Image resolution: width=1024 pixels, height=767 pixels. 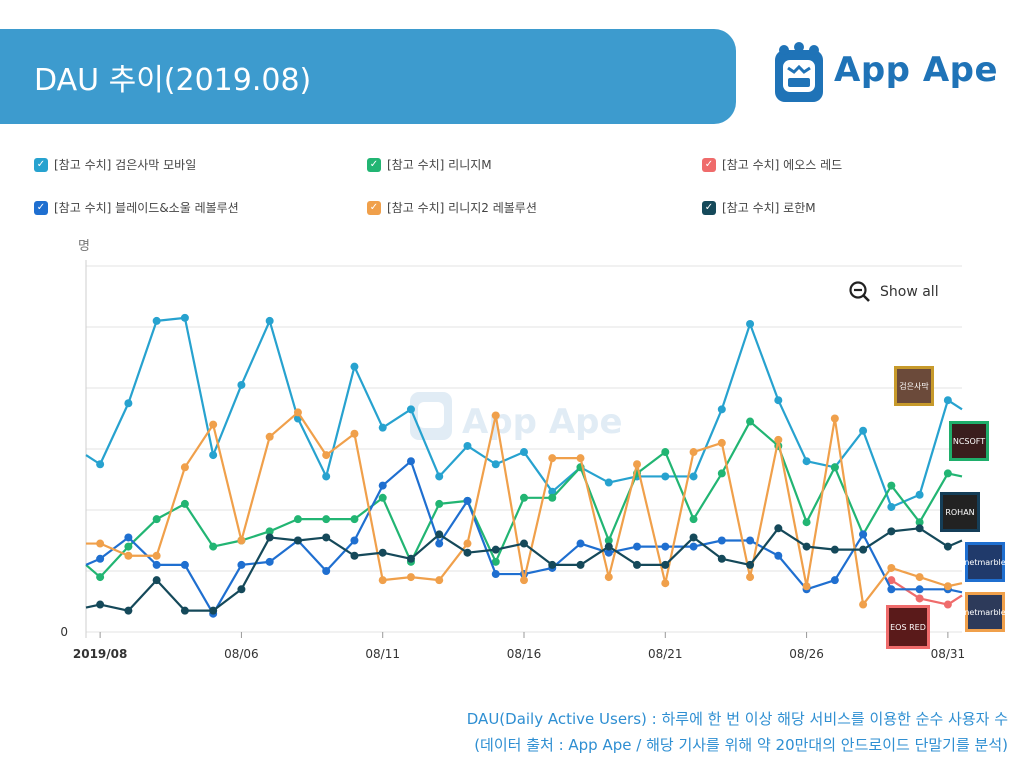 I want to click on legend-item-black-desert: ✓ [참고 수치] 검은사막 모바일, so click(x=115, y=164).